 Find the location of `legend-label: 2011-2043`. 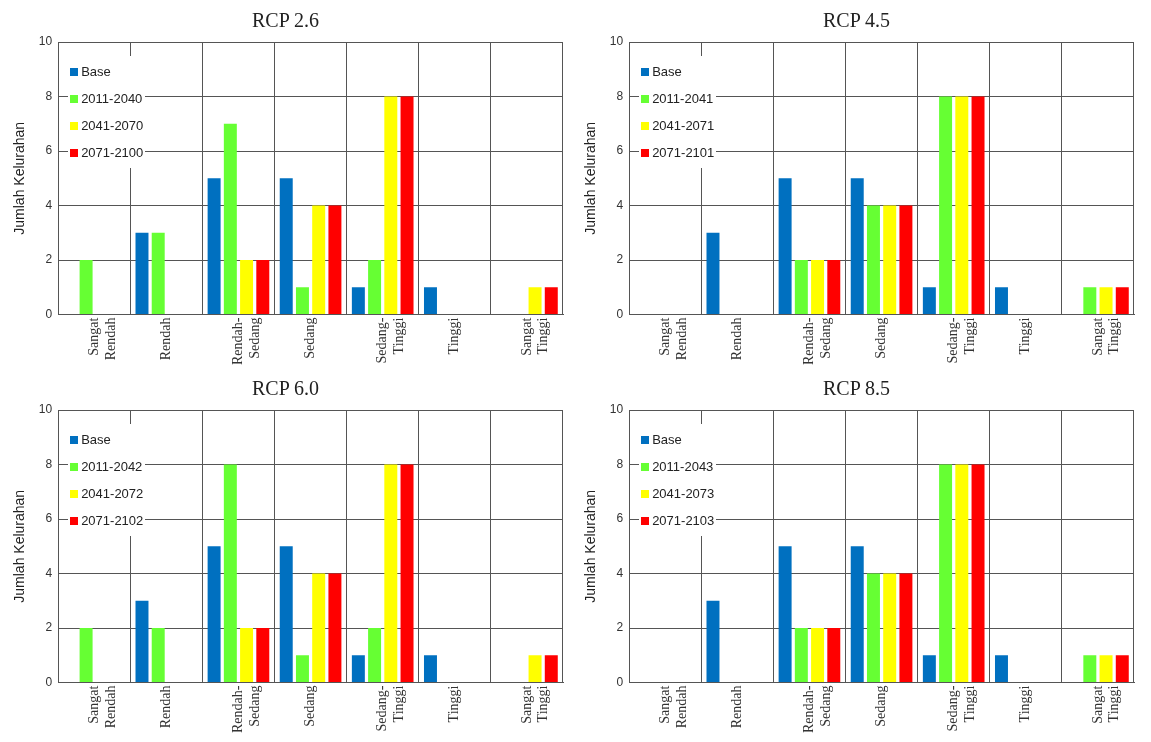

legend-label: 2011-2043 is located at coordinates (683, 466).